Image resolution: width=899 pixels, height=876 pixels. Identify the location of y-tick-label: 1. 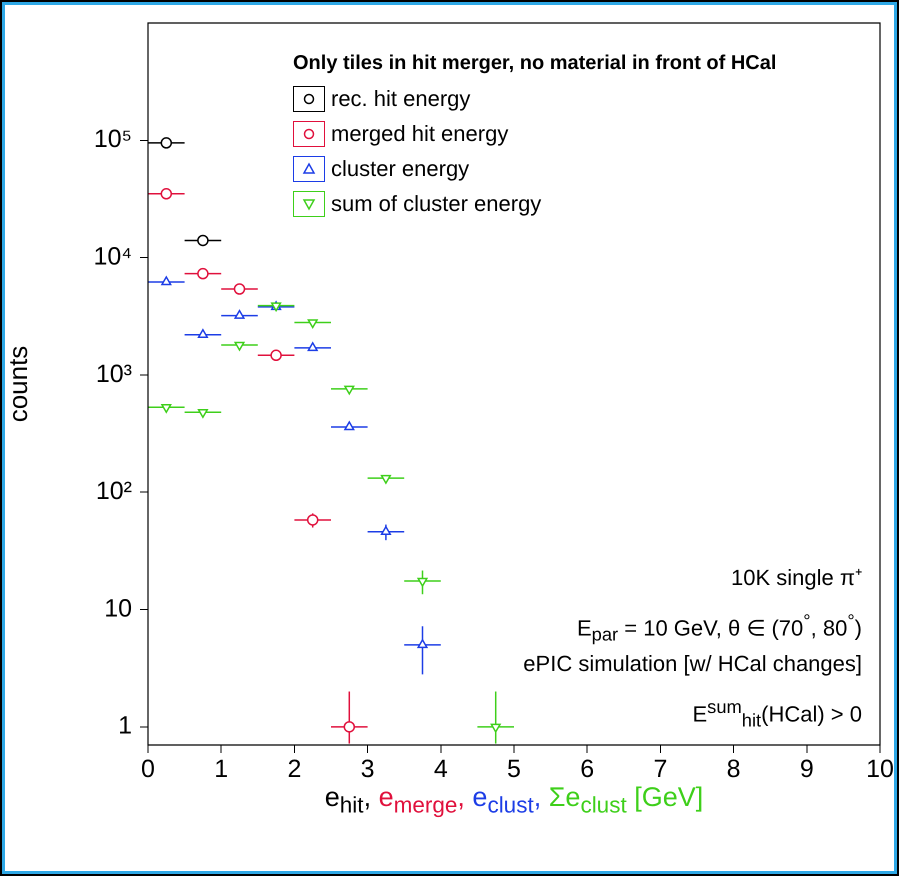
(125, 726).